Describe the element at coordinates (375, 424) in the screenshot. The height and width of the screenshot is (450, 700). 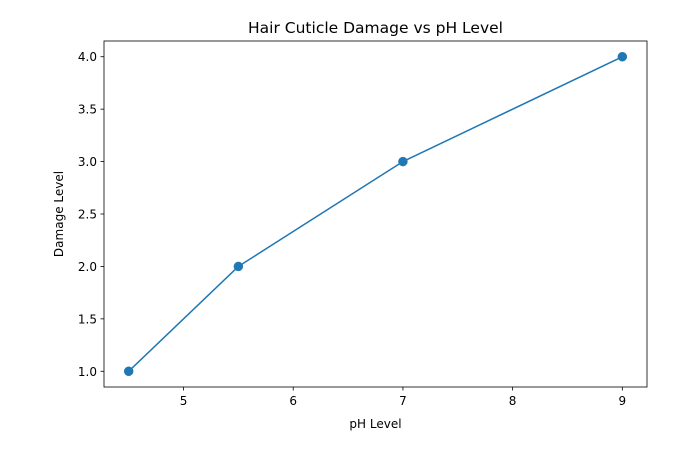
I see `x-axis-label: pH Level` at that location.